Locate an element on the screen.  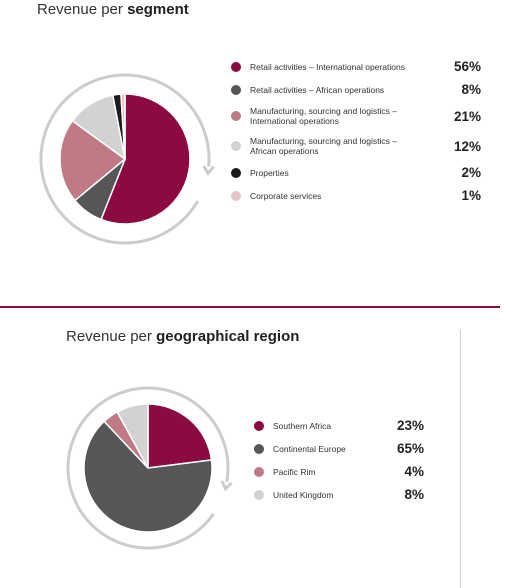
legend-value: 56% is located at coordinates (467, 66).